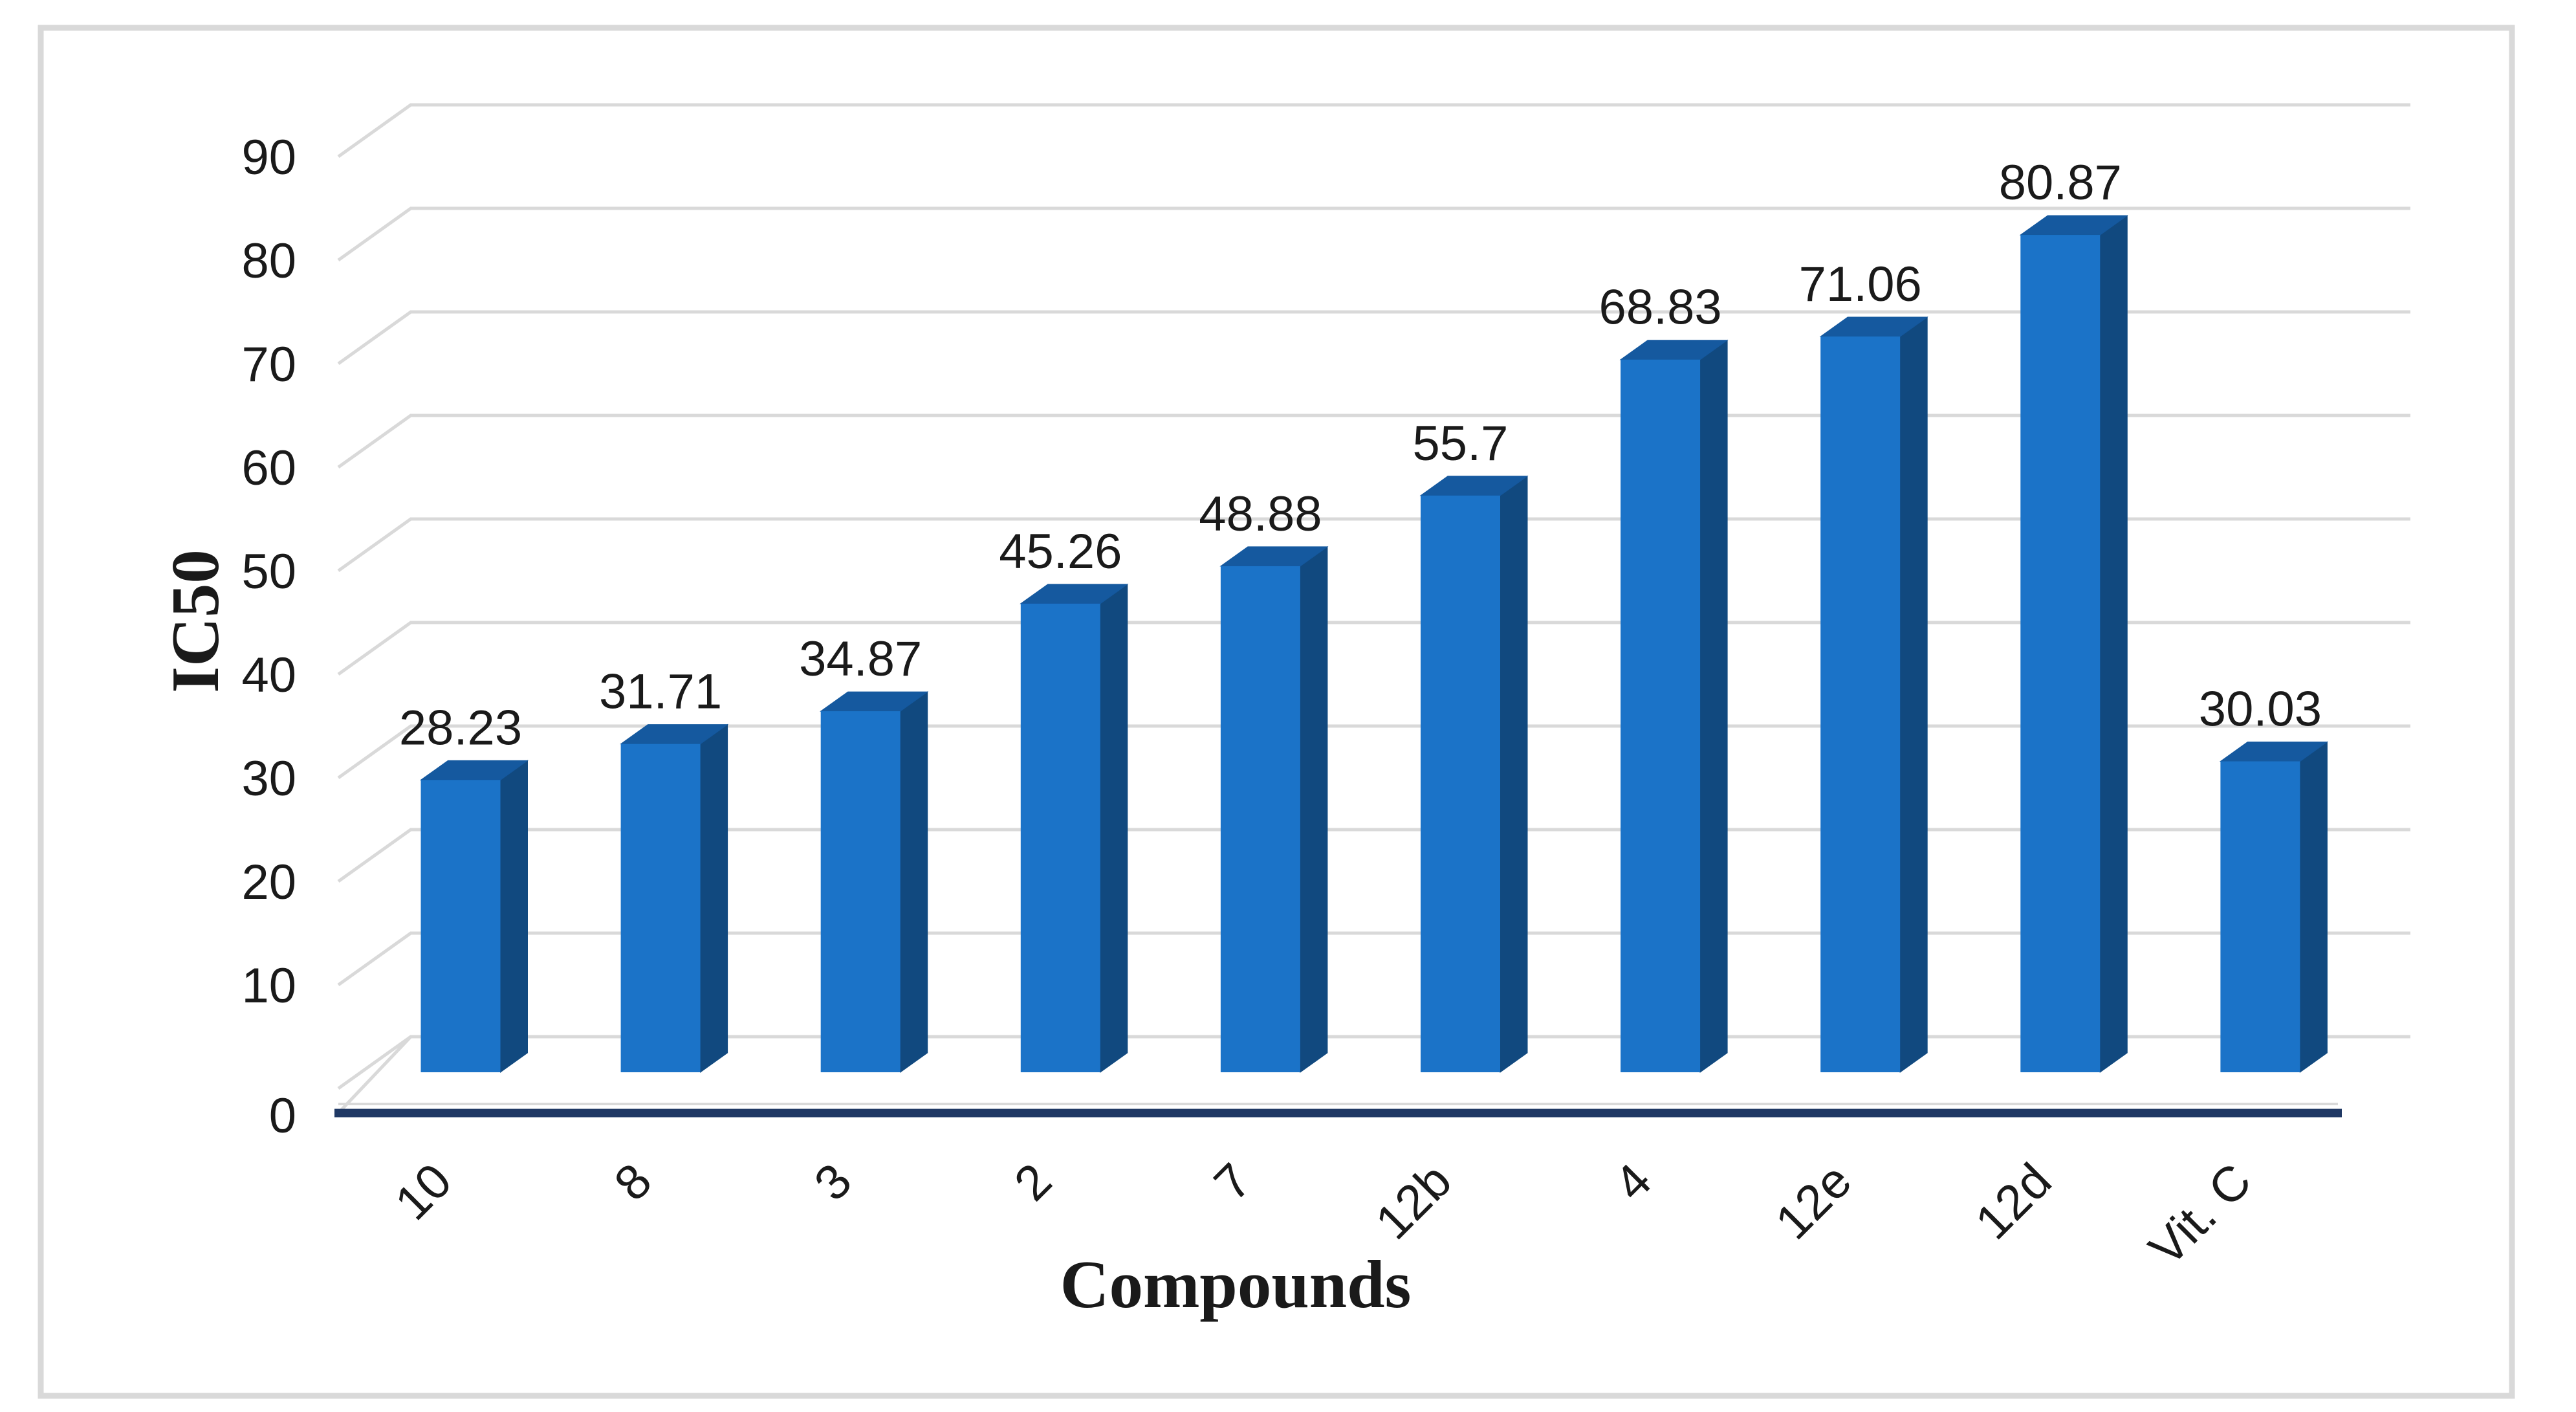 The width and height of the screenshot is (2576, 1412). What do you see at coordinates (1660, 307) in the screenshot?
I see `bar-value-label: 68.83` at bounding box center [1660, 307].